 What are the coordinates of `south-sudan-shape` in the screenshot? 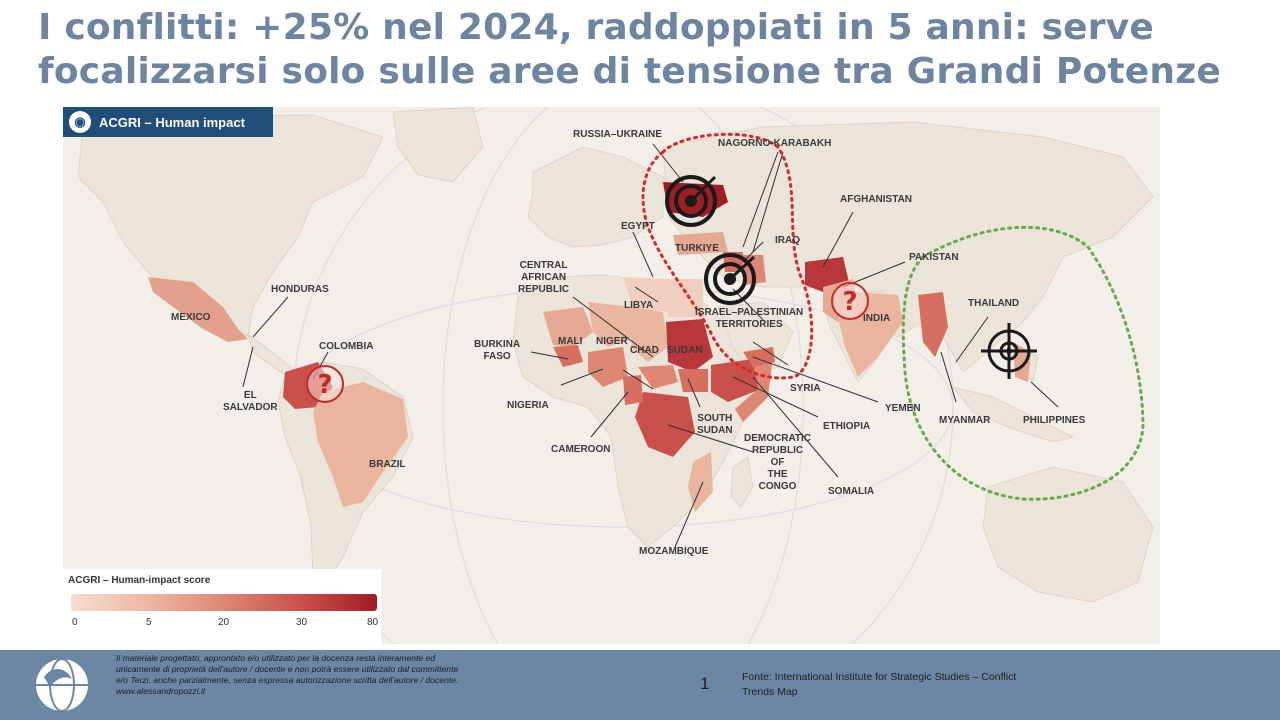 It's located at (693, 380).